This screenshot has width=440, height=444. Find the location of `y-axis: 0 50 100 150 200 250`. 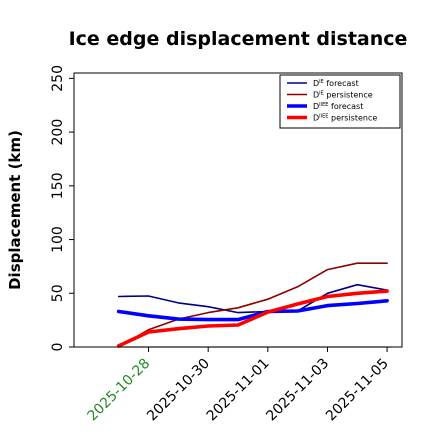

y-axis: 0 50 100 150 200 250 is located at coordinates (62, 208).